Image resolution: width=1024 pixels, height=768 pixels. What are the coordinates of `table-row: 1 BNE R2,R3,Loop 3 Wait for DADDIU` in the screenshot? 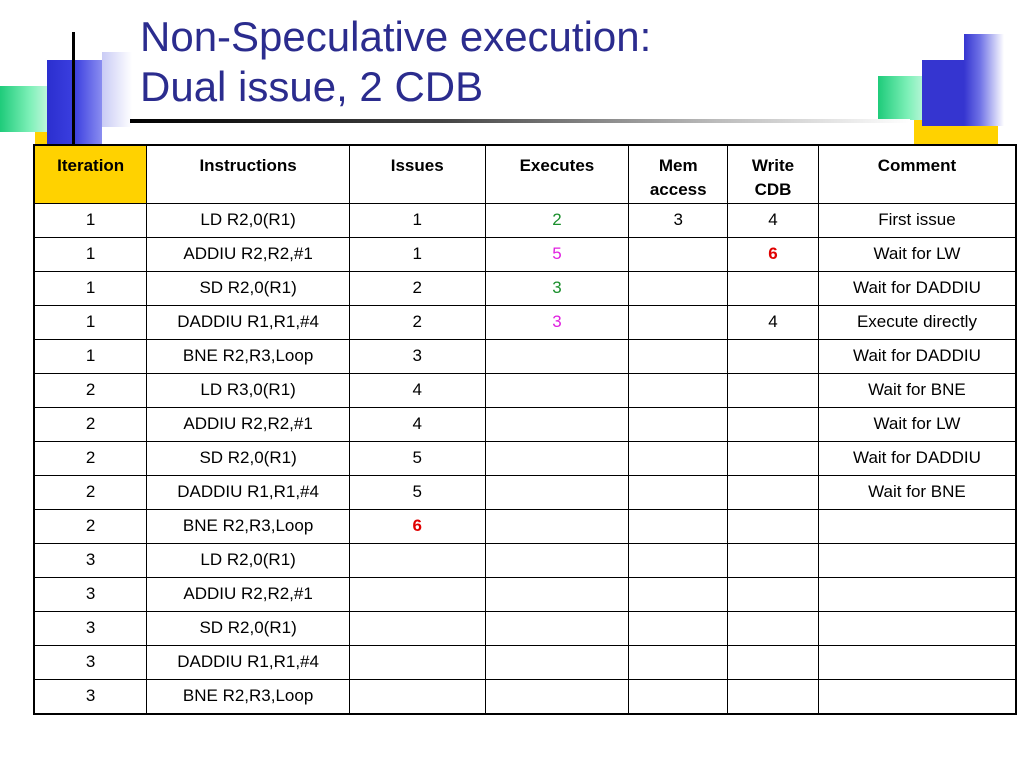 It's located at (525, 356).